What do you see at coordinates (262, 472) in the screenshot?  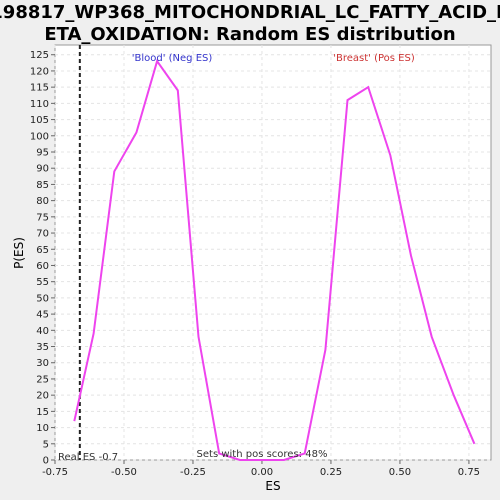 I see `x-tick-label: 0.00` at bounding box center [262, 472].